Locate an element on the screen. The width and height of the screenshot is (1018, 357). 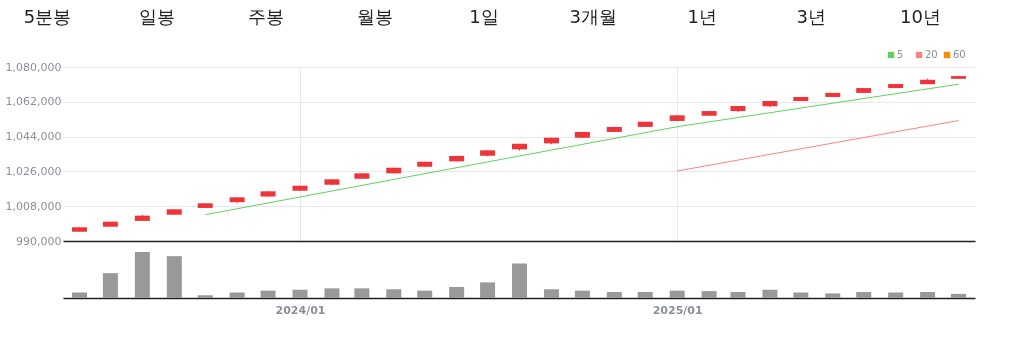
text: 10년 is located at coordinates (920, 16).